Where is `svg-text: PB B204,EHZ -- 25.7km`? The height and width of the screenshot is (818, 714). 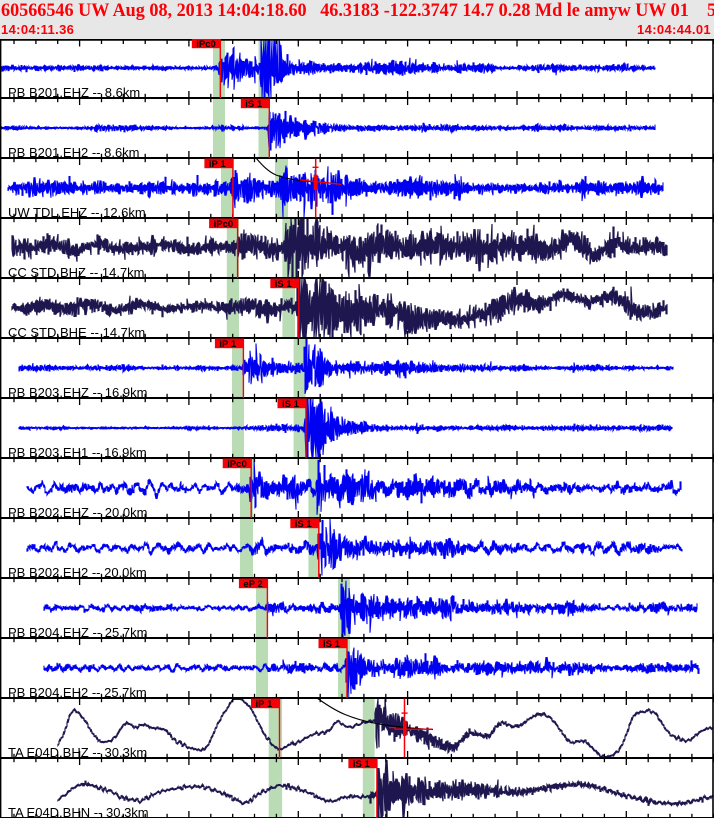
svg-text: PB B204,EHZ -- 25.7km is located at coordinates (77, 632).